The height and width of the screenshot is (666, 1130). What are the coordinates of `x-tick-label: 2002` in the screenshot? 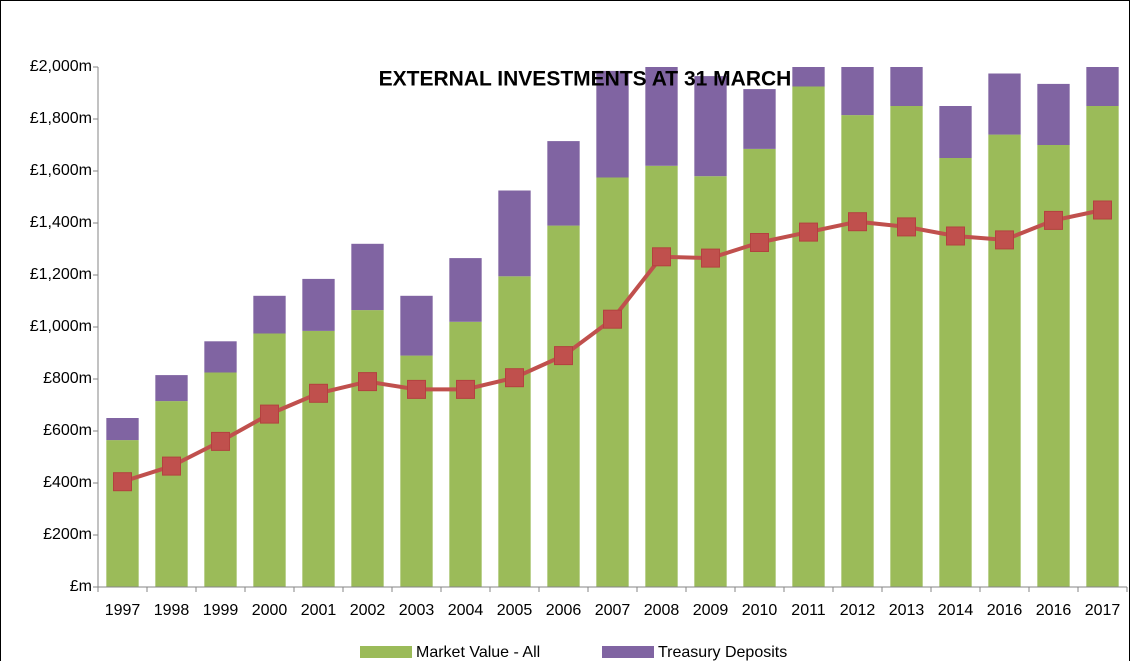 It's located at (368, 610).